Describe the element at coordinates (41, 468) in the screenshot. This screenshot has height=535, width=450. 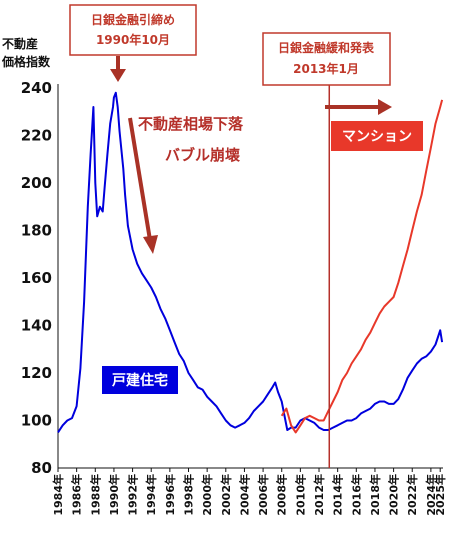
I see `y-tick-label: 80` at that location.